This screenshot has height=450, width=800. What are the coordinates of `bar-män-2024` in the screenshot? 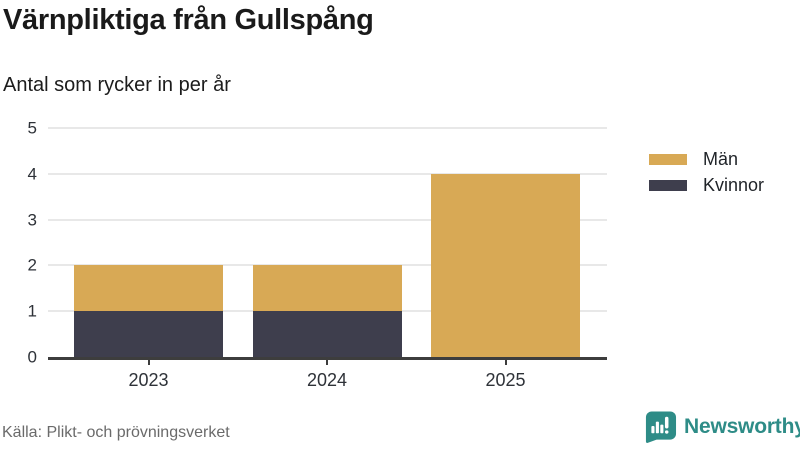 It's located at (327, 288).